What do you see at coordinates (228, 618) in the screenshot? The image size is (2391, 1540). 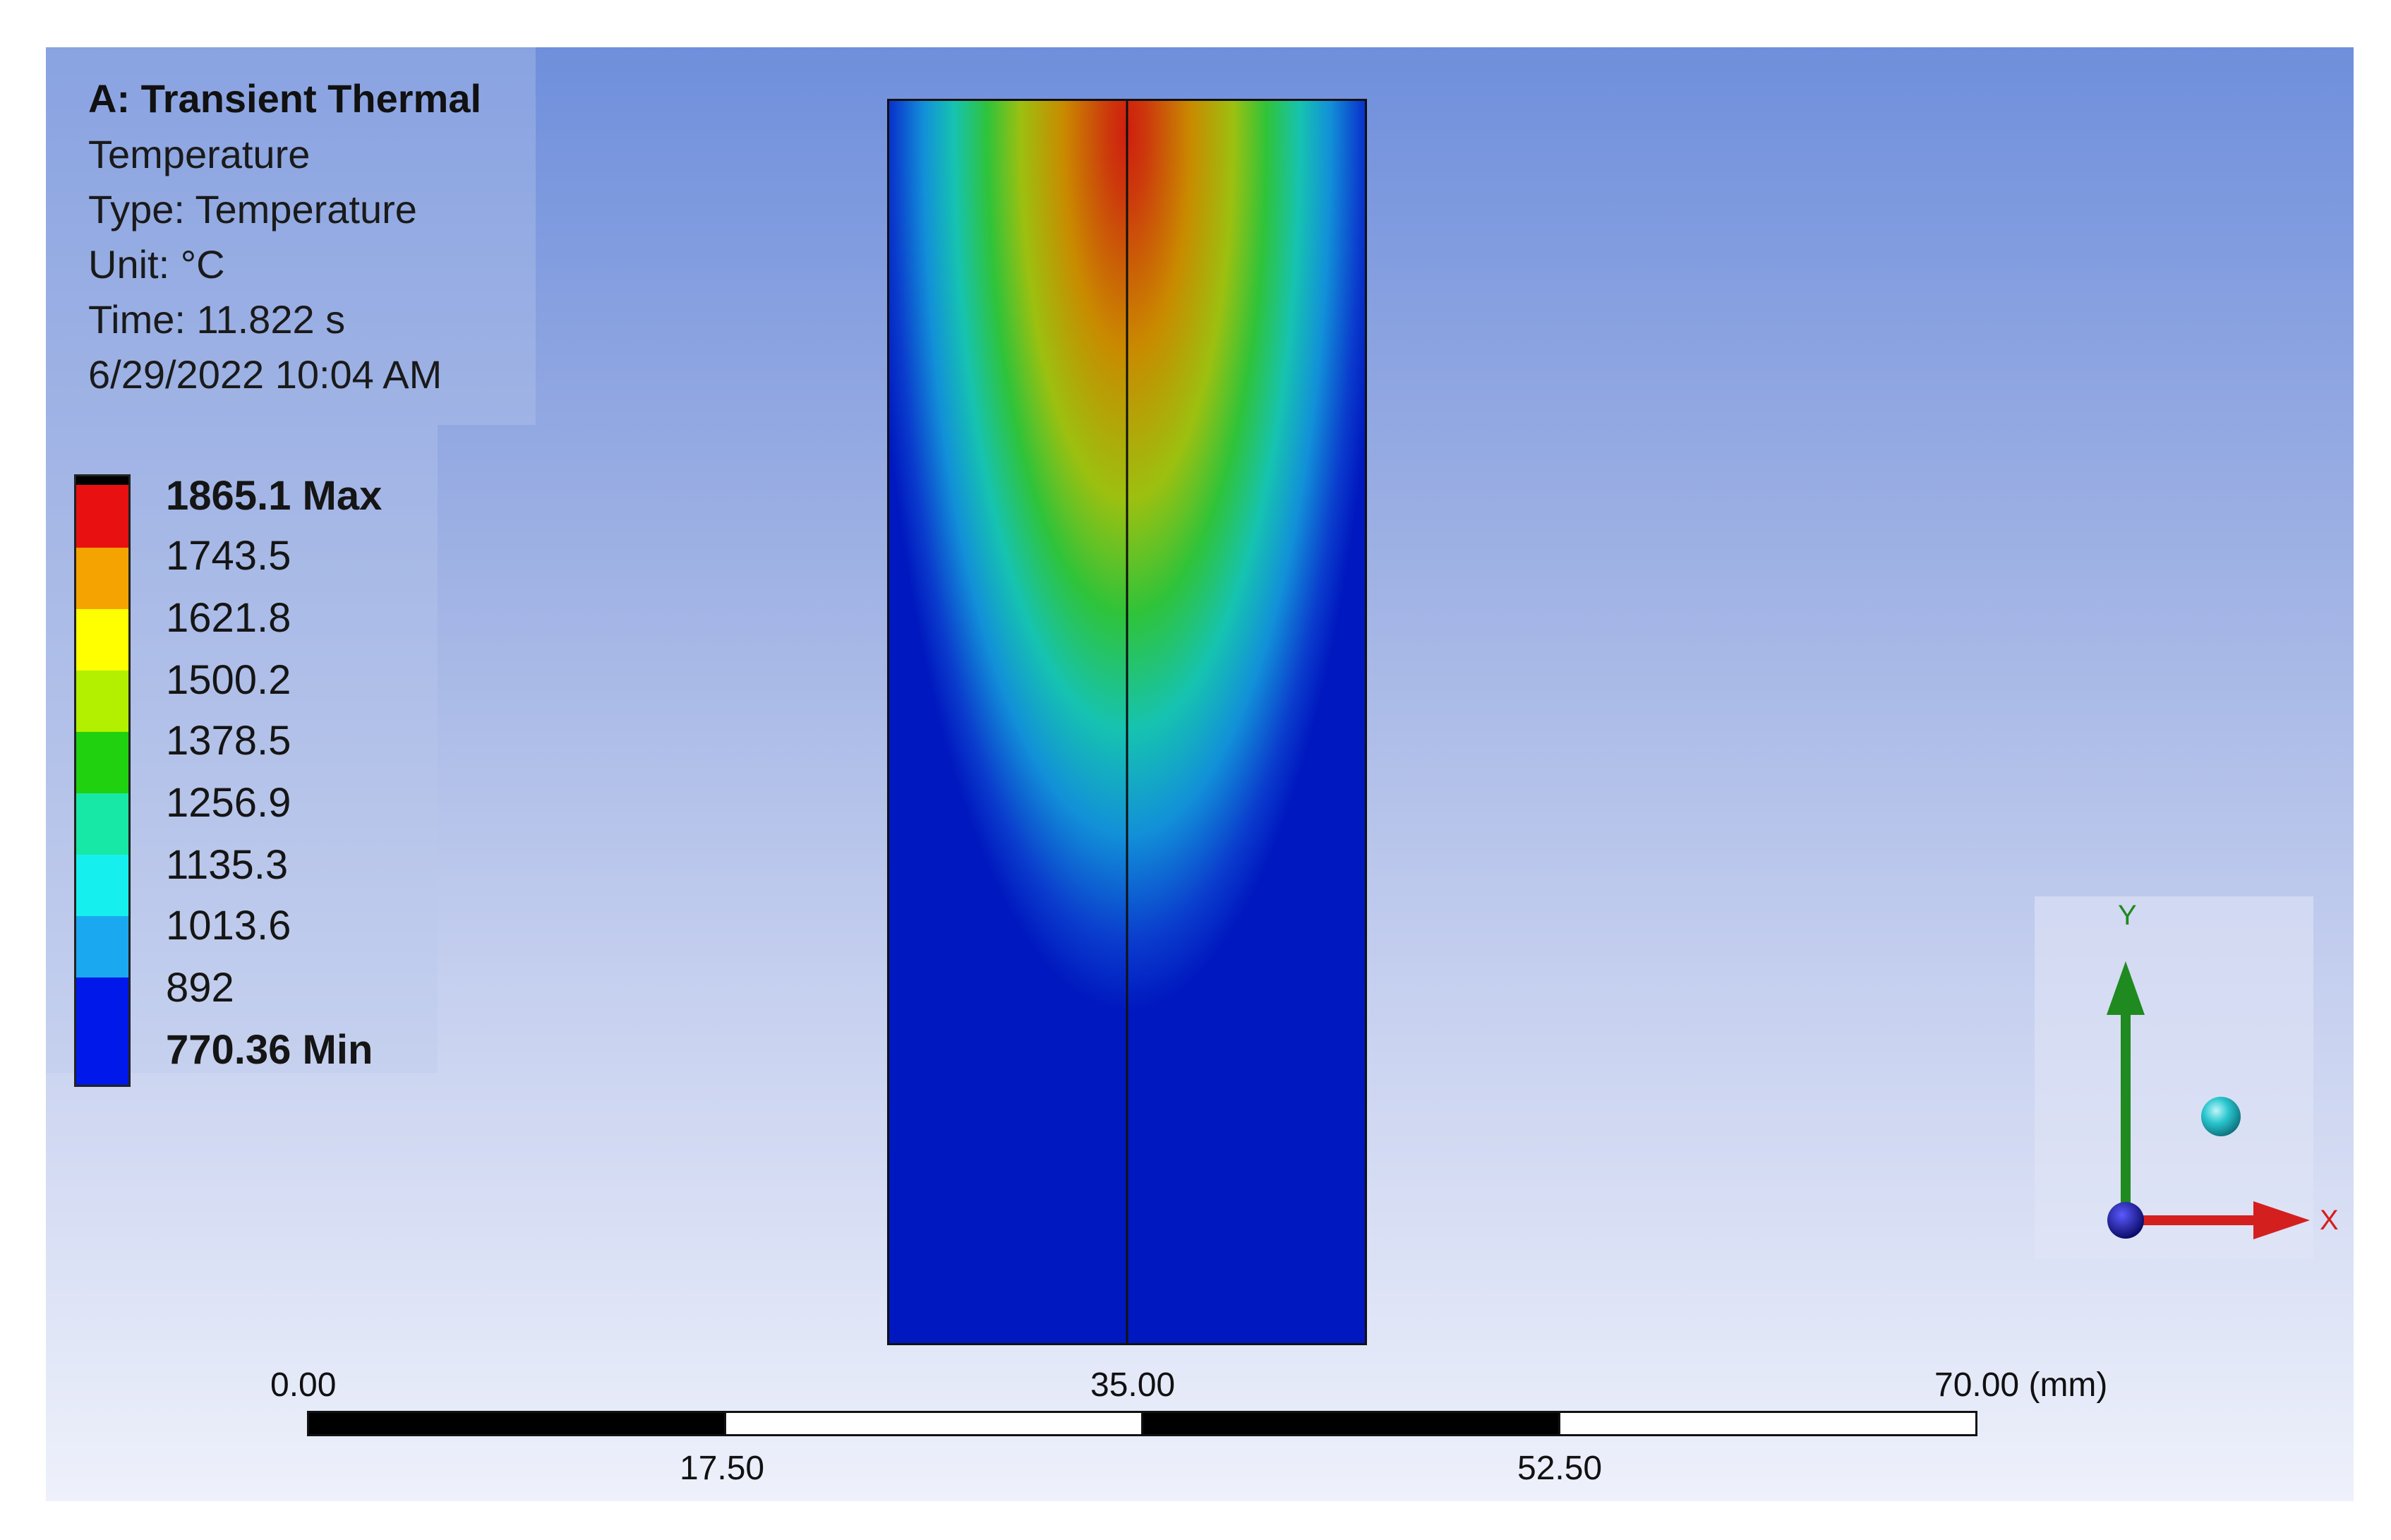 I see `legend-label: 1621.8` at bounding box center [228, 618].